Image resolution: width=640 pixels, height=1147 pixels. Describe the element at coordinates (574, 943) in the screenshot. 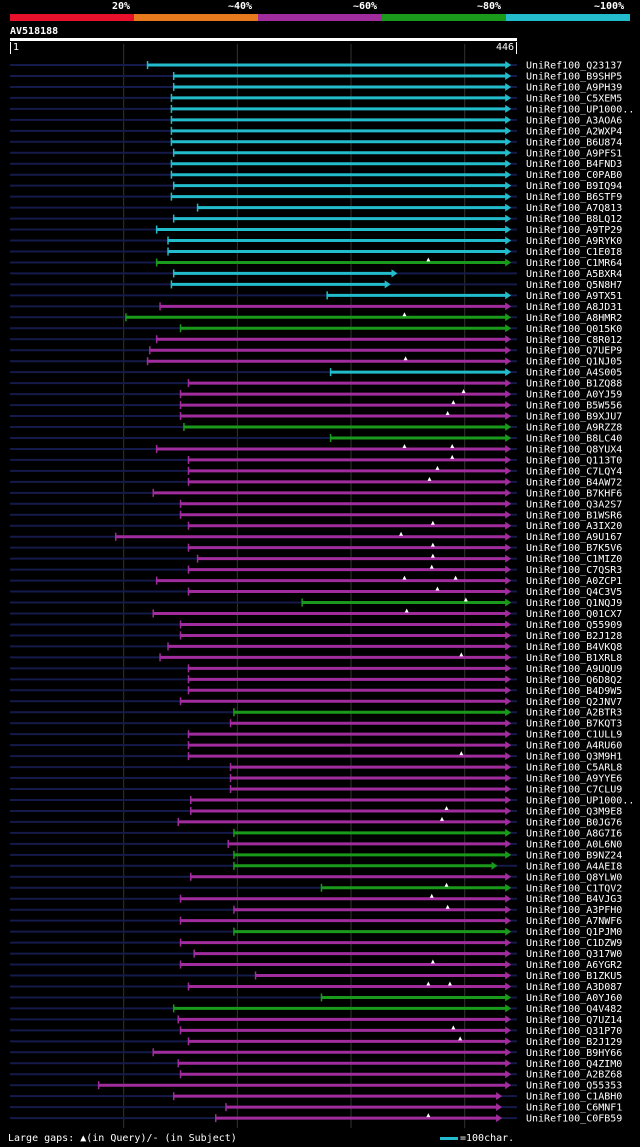

I see `hit-label: UniRef100_C1DZW9` at that location.